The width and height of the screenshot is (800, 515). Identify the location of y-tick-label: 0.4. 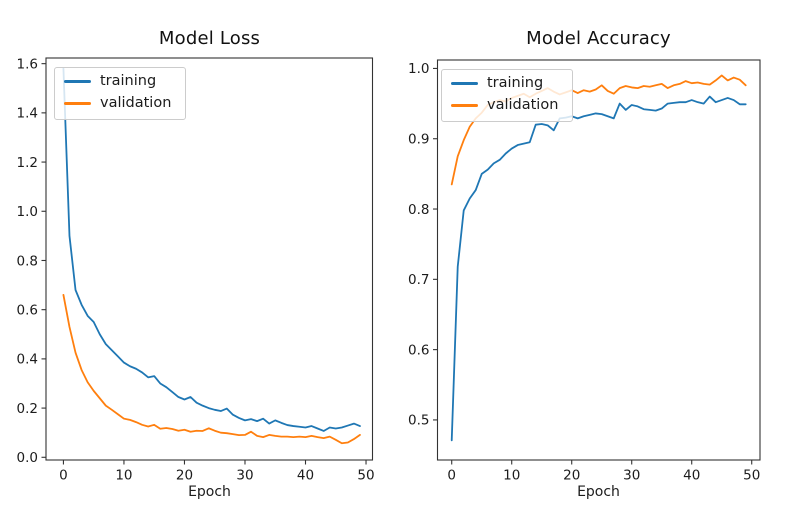
(27, 360).